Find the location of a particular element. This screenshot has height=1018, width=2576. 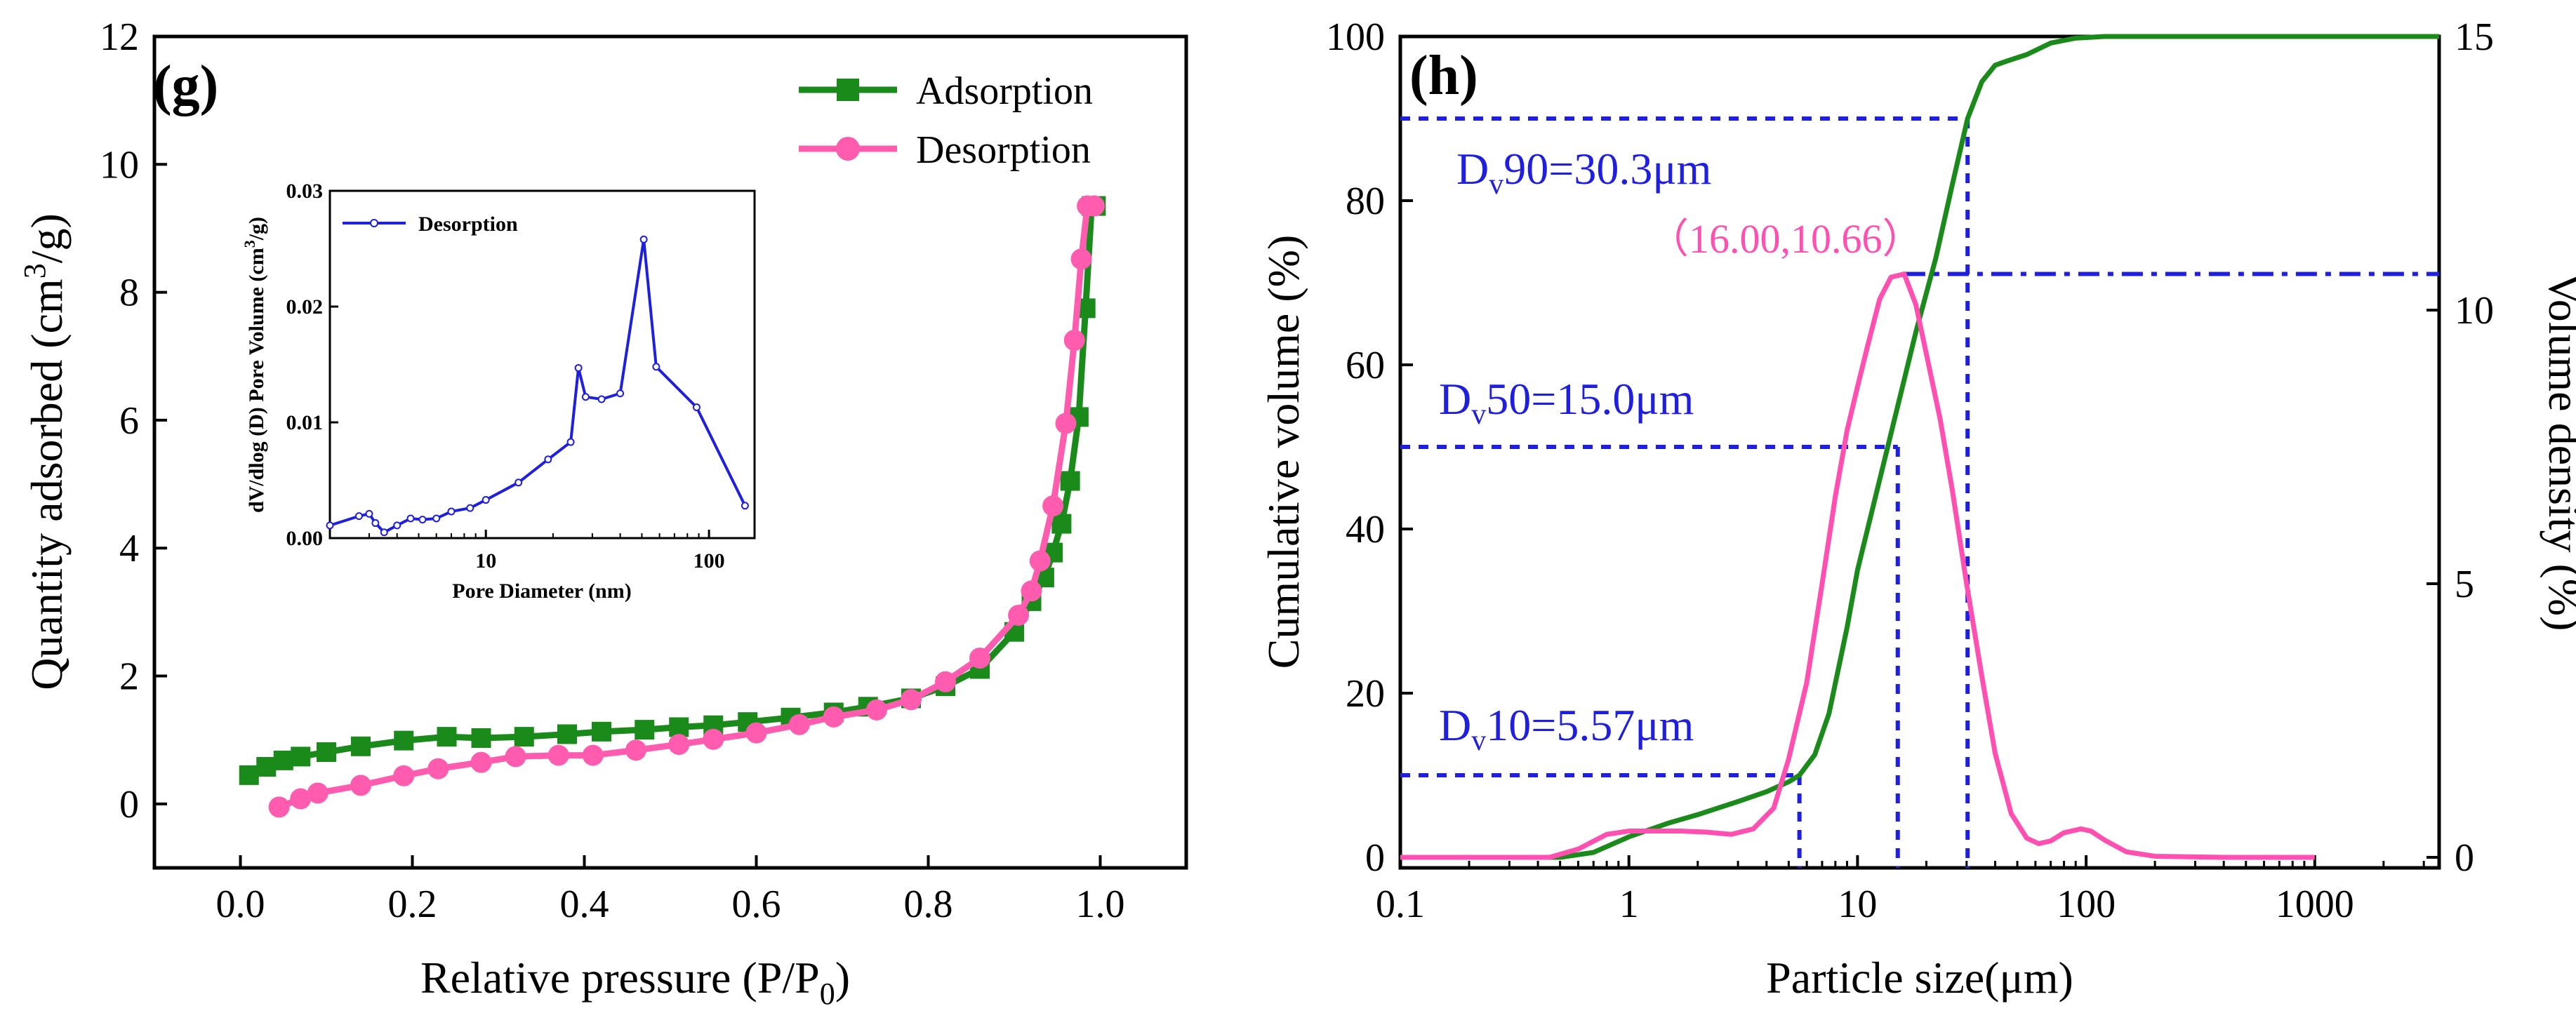

panel-h-ylabel-left: Cumulative volume (%) is located at coordinates (1284, 452).